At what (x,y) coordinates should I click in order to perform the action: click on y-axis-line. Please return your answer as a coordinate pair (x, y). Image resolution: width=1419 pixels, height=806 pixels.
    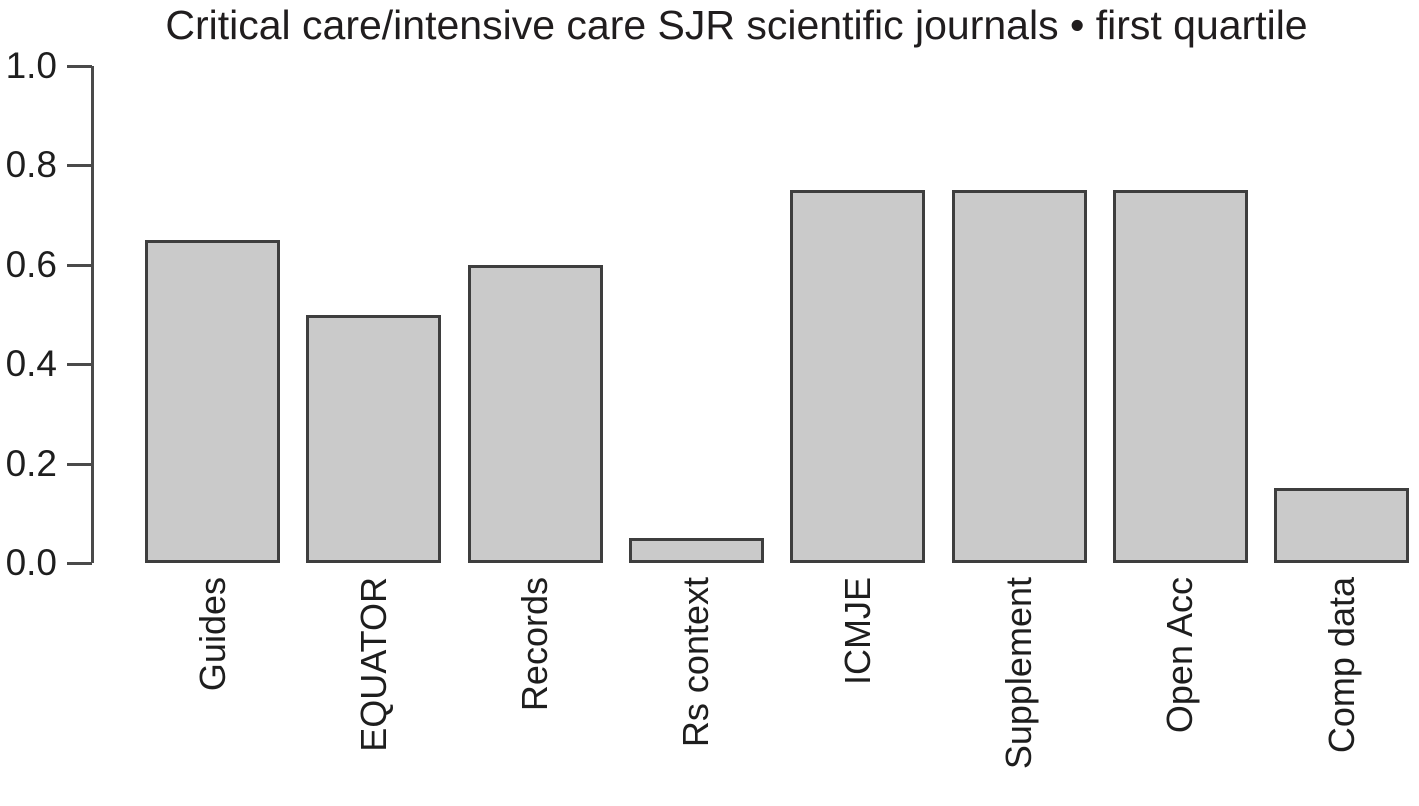
    Looking at the image, I should click on (92, 314).